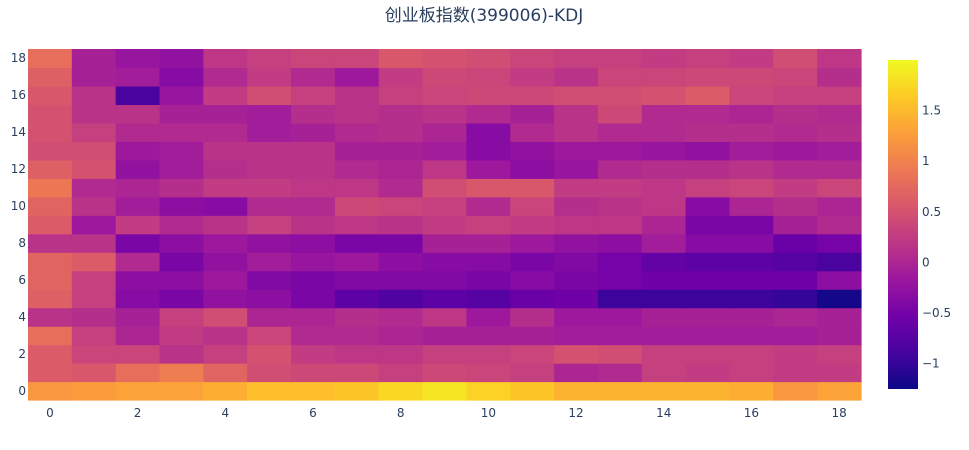 Image resolution: width=969 pixels, height=450 pixels. I want to click on x-tick-label: 6, so click(313, 413).